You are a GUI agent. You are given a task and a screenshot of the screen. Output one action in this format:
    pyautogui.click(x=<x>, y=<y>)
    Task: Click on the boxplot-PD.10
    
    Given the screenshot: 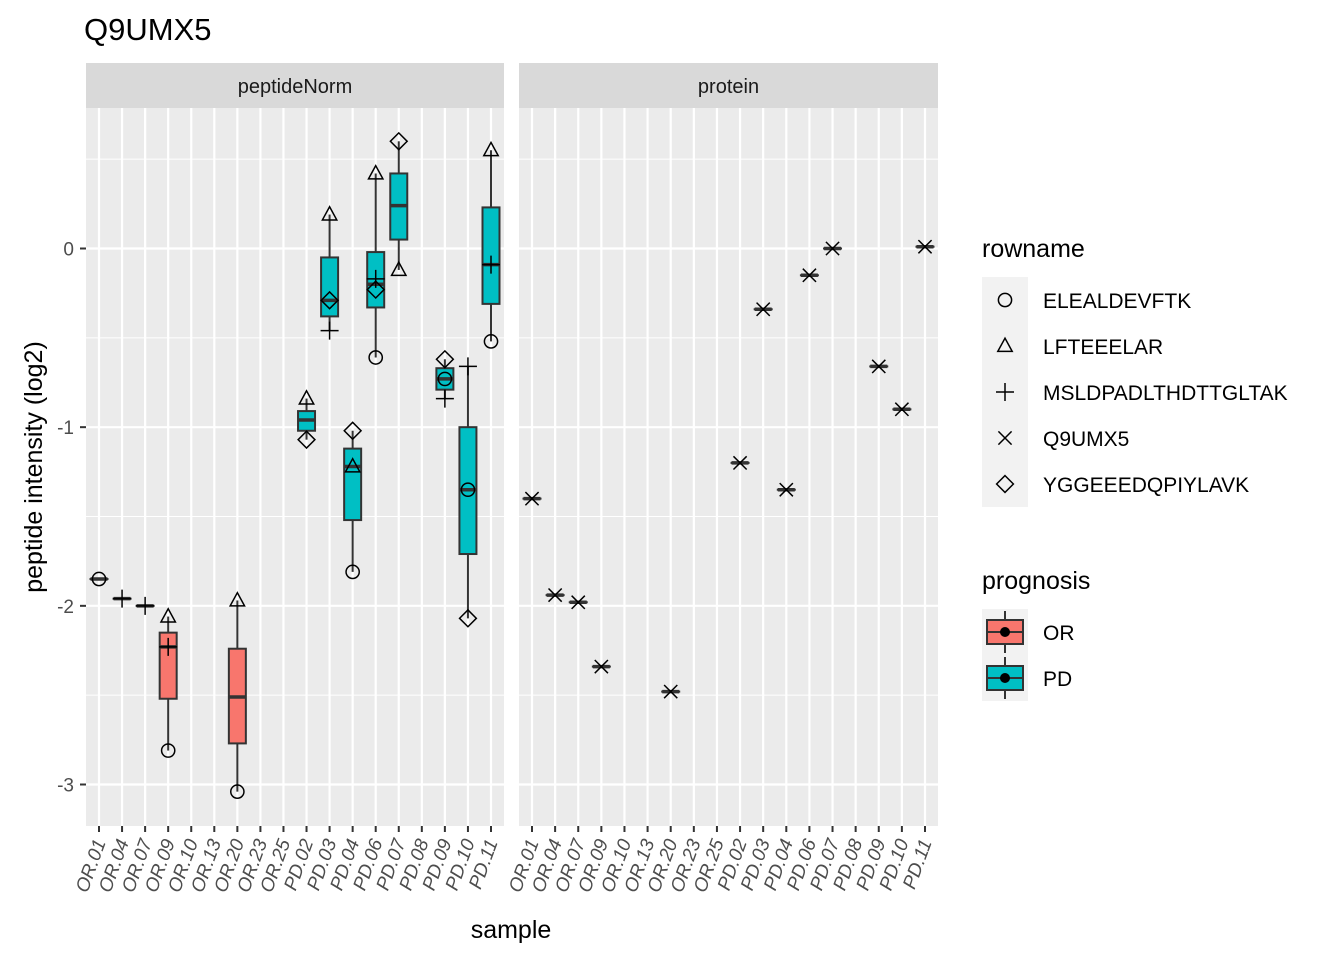 What is the action you would take?
    pyautogui.click(x=468, y=492)
    